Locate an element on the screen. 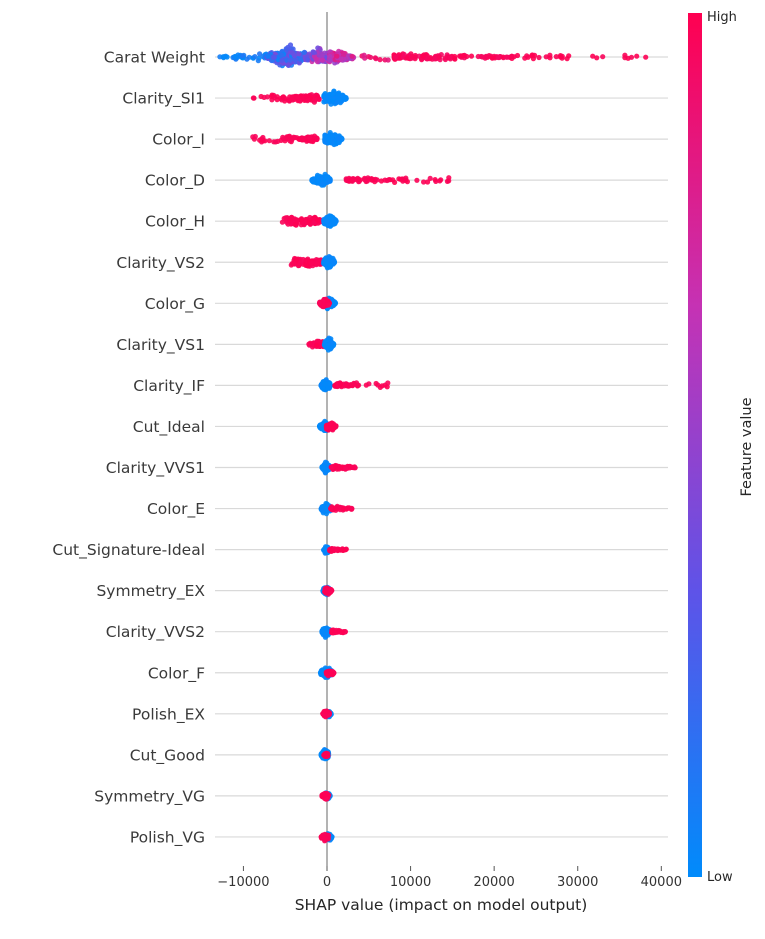 This screenshot has height=939, width=765. x-tick-label: 40000 is located at coordinates (661, 882).